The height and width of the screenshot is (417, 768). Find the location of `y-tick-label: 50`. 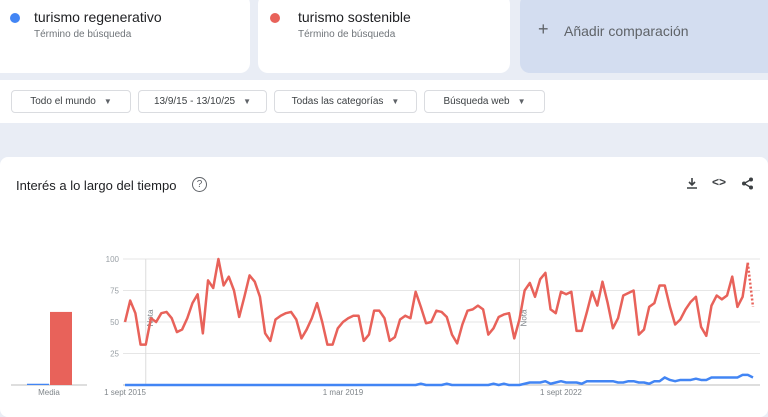

y-tick-label: 50 is located at coordinates (114, 322).